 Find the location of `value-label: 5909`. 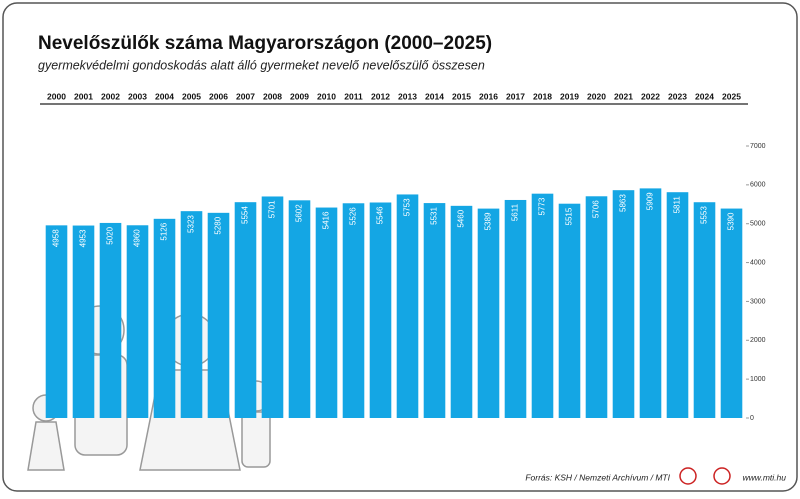

value-label: 5909 is located at coordinates (650, 201).